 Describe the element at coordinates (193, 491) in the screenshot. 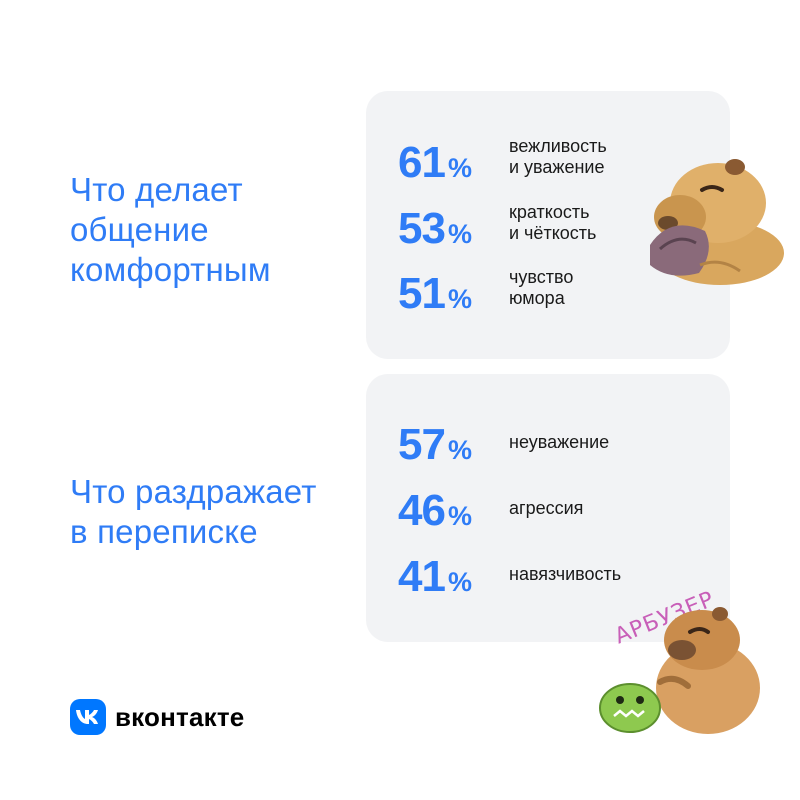

I see `irritate-heading-line: Что раздражает` at that location.